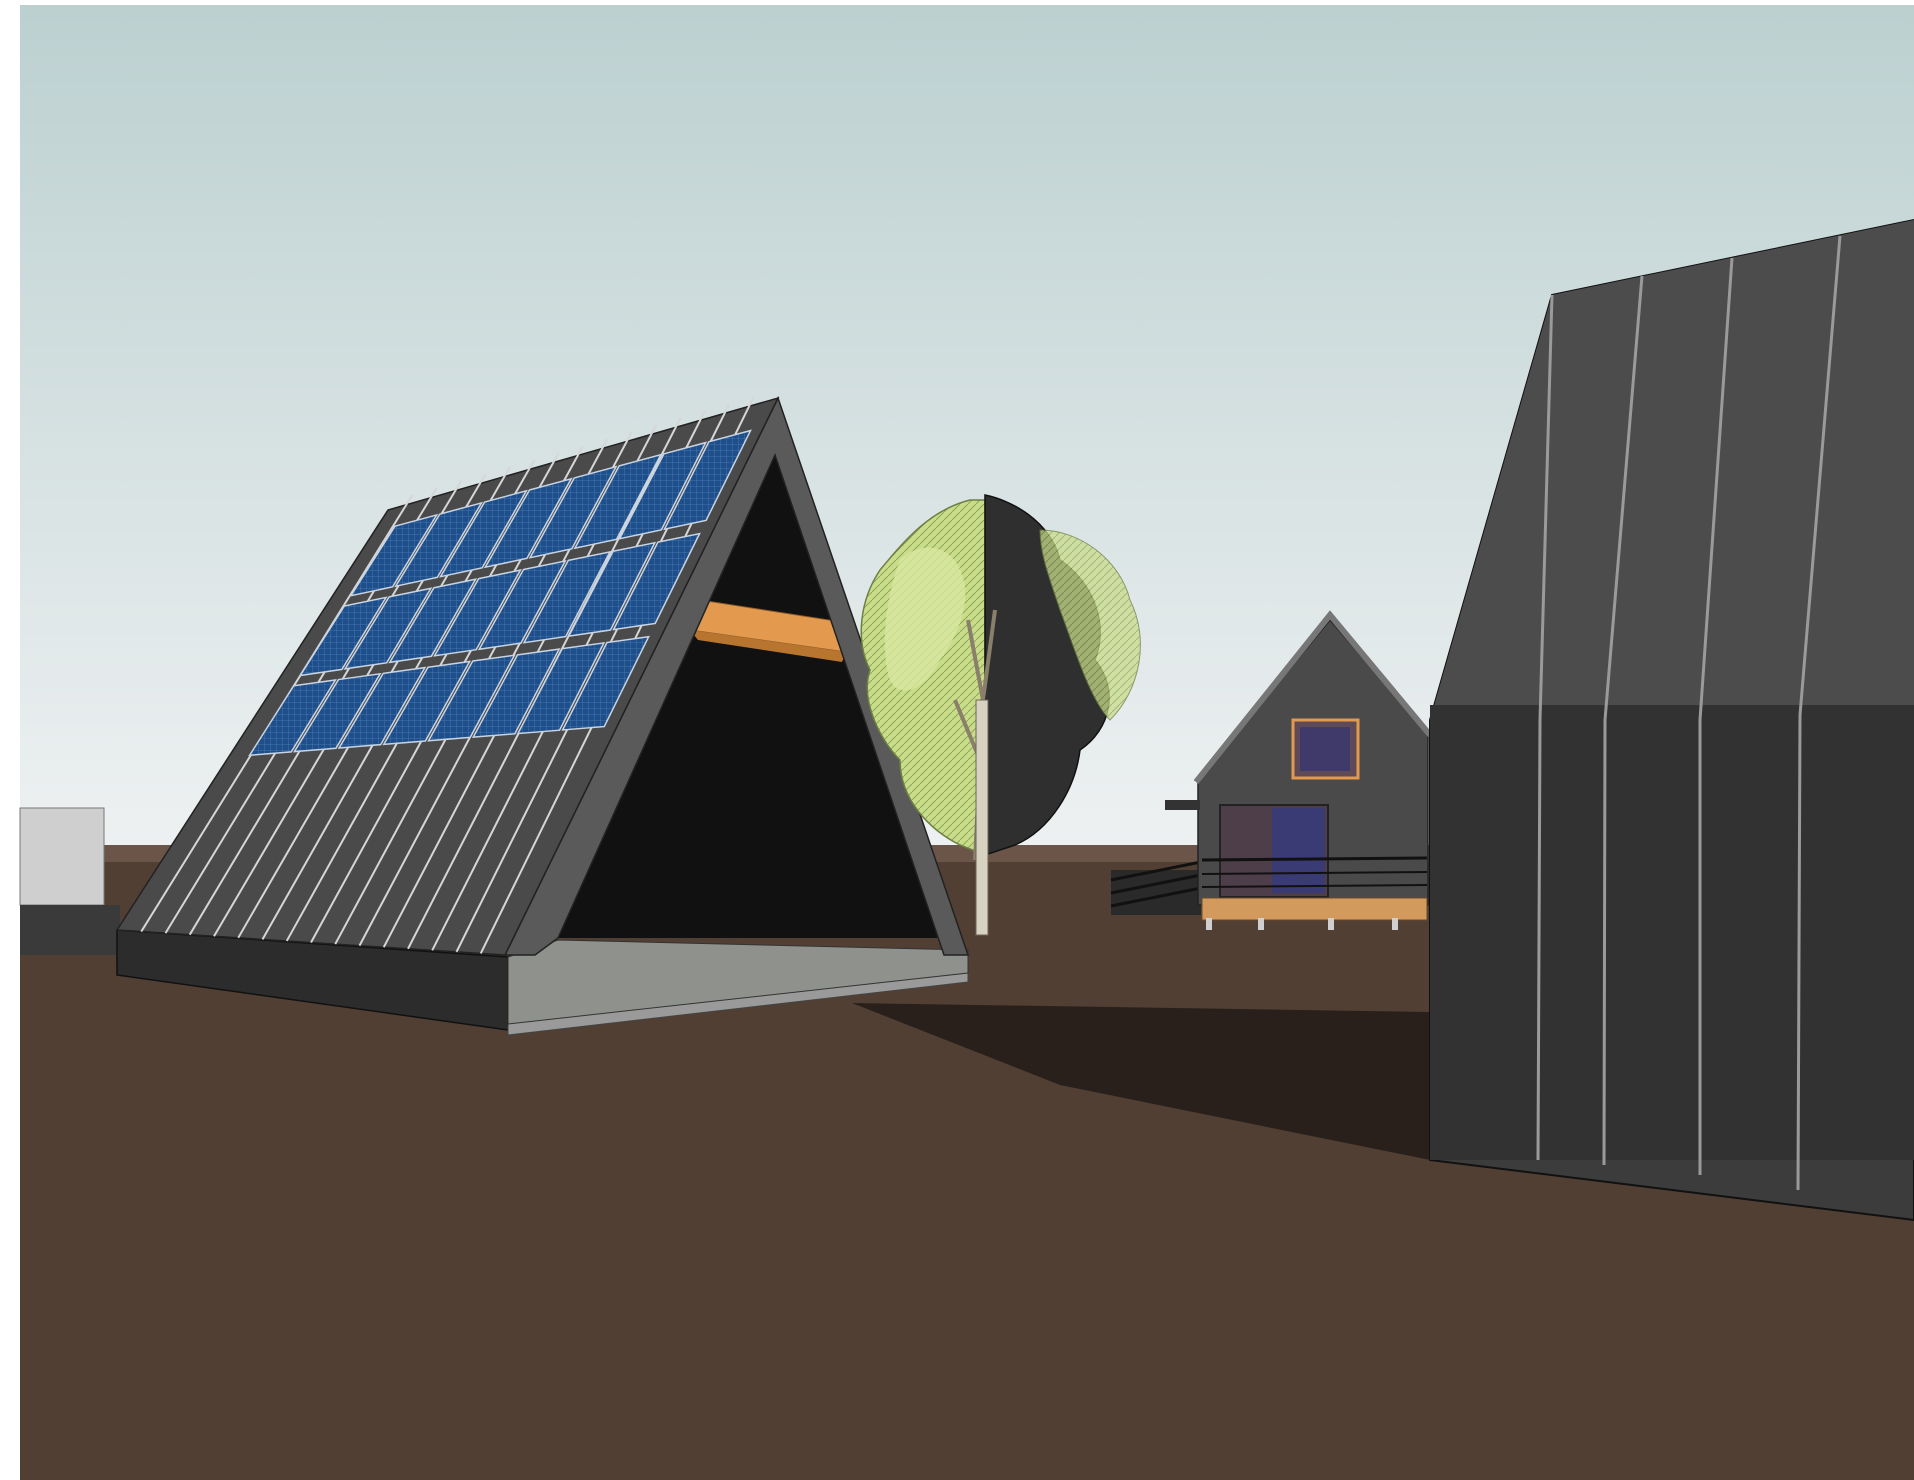  I want to click on pavilion-gable-frame, so click(736, 676).